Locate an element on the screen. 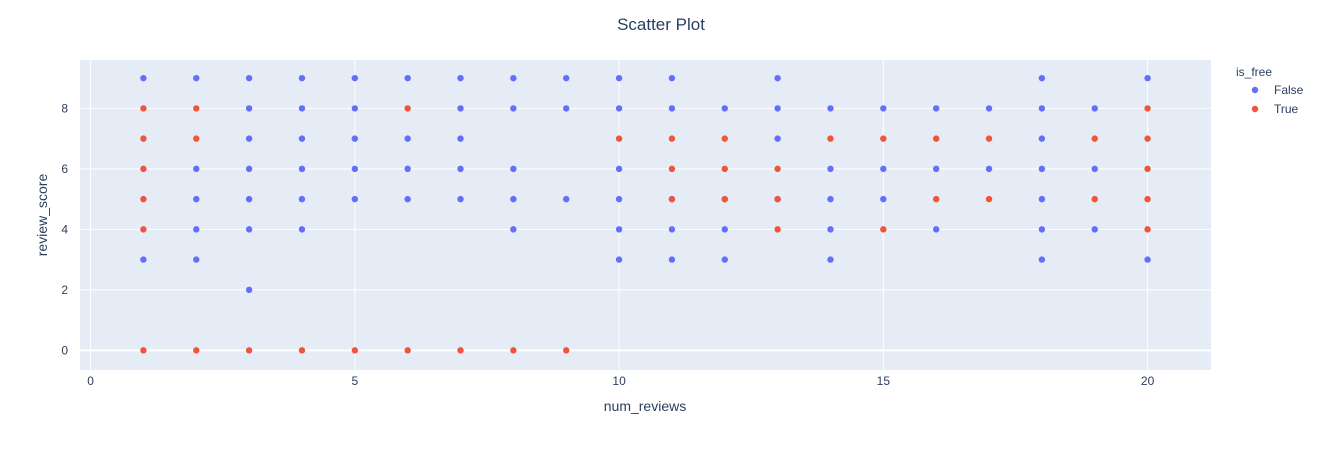 The width and height of the screenshot is (1323, 450). x-tick-label: 5 is located at coordinates (354, 381).